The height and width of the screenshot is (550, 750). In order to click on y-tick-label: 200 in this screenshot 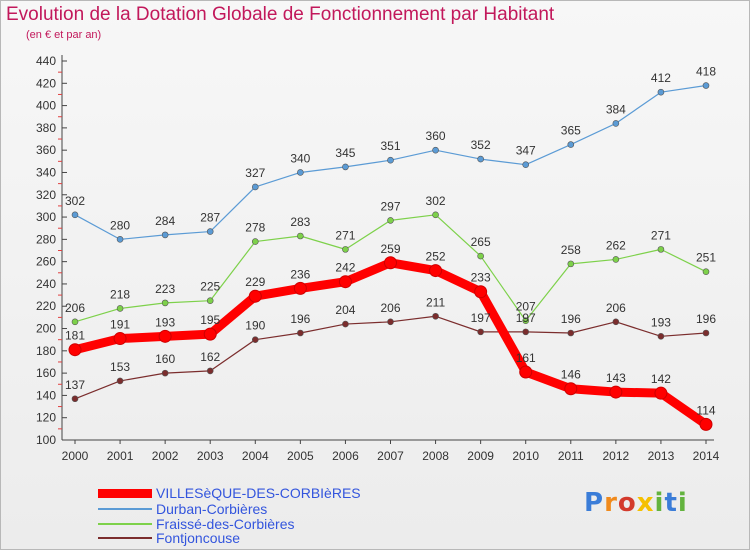, I will do `click(46, 329)`.